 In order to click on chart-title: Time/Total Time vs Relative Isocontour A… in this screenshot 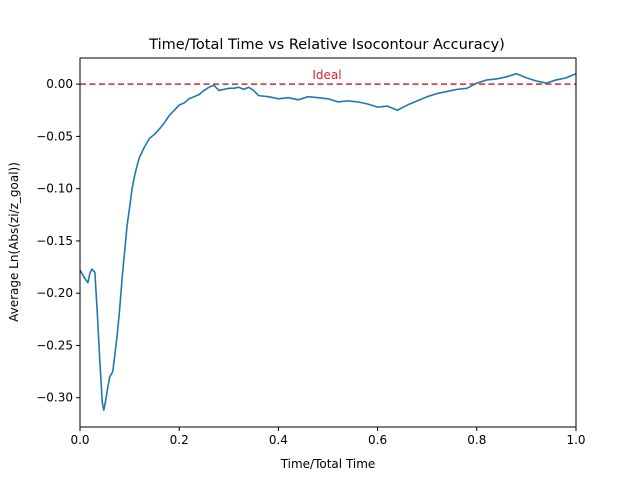, I will do `click(326, 45)`.